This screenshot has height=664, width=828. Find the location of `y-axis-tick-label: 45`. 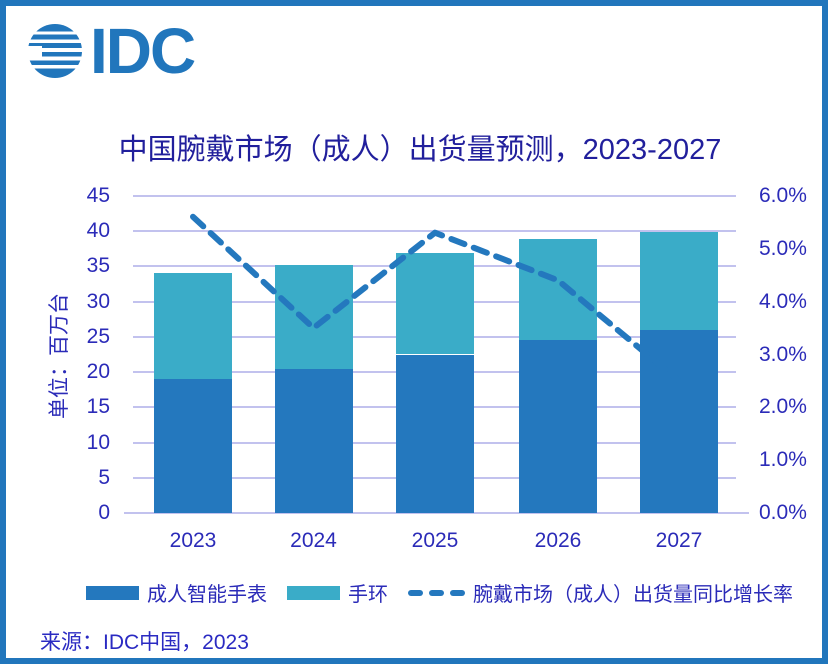

y-axis-tick-label: 45 is located at coordinates (98, 195).